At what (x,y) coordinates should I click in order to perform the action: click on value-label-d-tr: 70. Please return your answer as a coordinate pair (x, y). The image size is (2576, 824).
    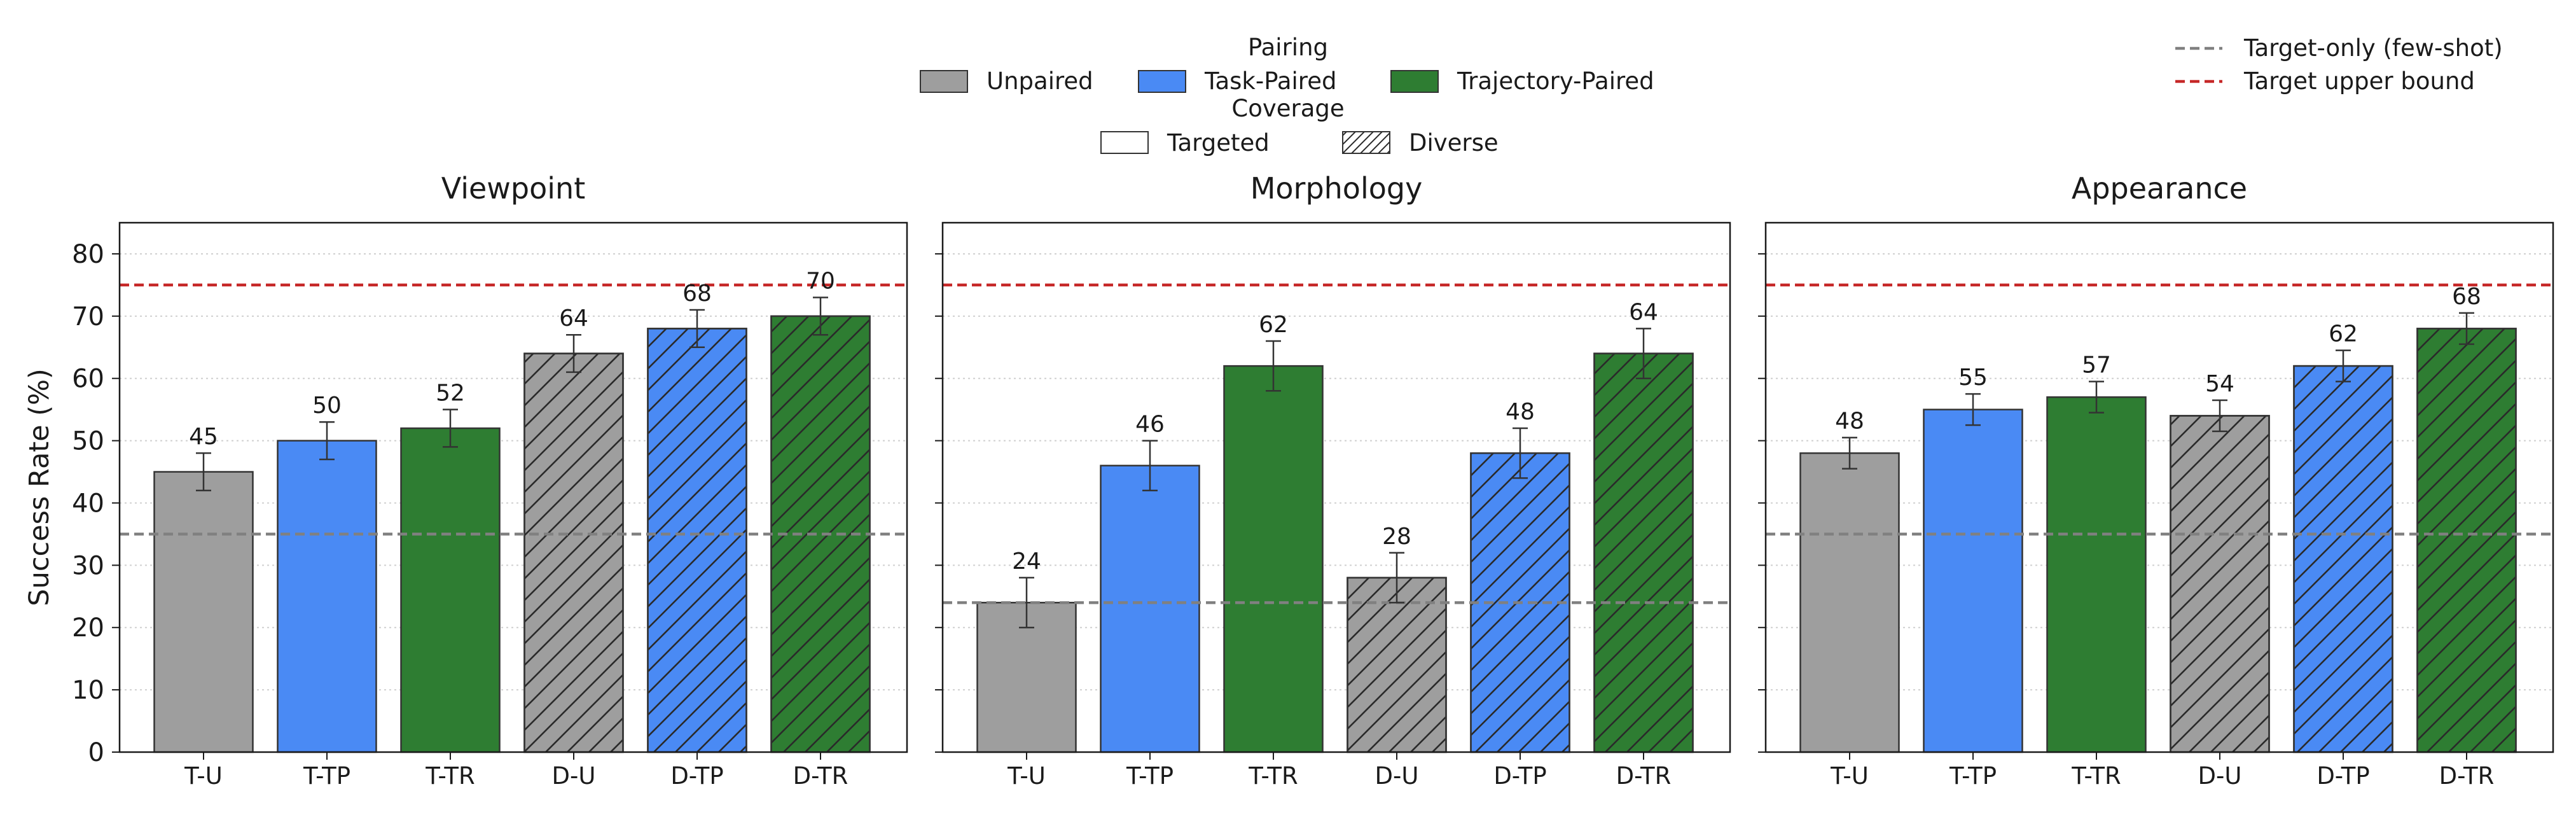
    Looking at the image, I should click on (820, 281).